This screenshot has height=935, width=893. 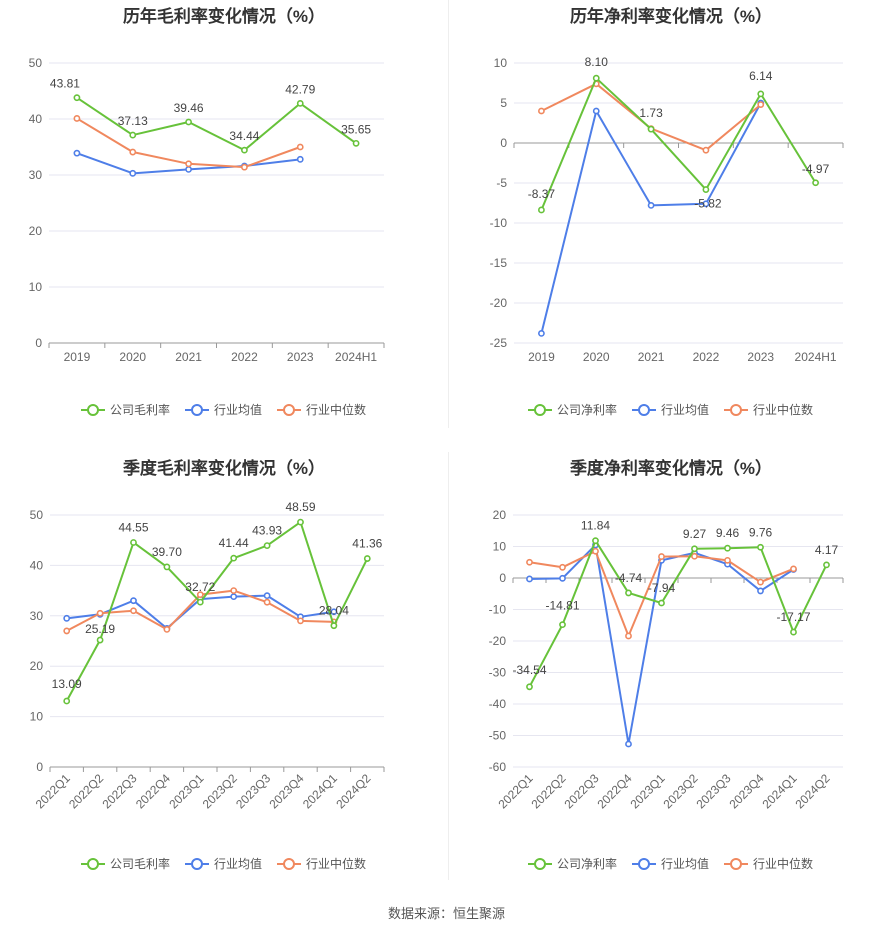 I want to click on x-tick-label: 2024H1, so click(x=356, y=357).